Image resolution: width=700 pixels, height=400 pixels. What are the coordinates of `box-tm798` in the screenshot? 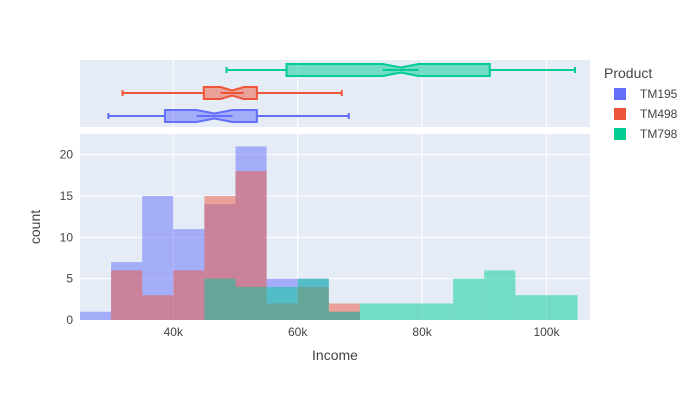 It's located at (400, 70).